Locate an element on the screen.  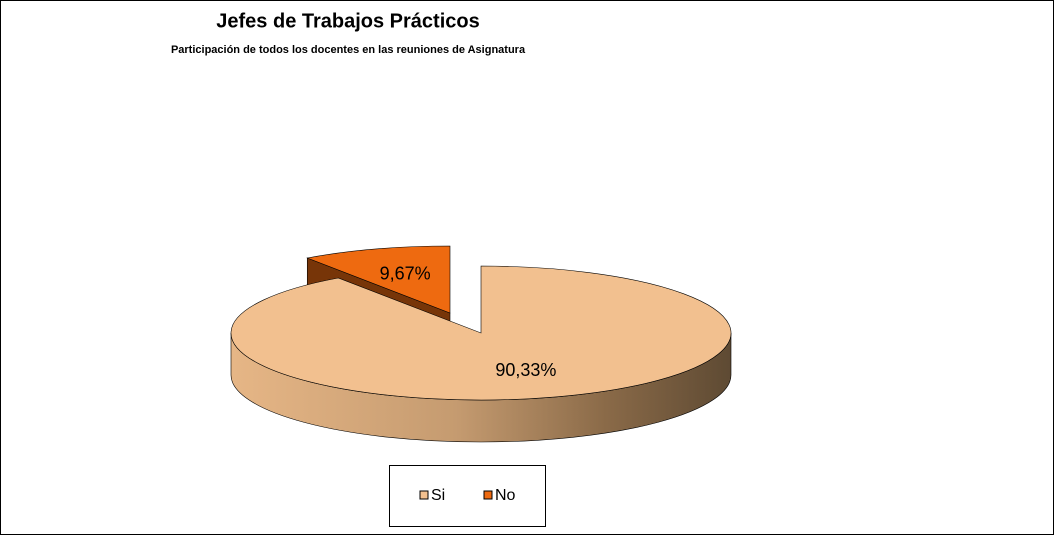
legend-label: No is located at coordinates (505, 495).